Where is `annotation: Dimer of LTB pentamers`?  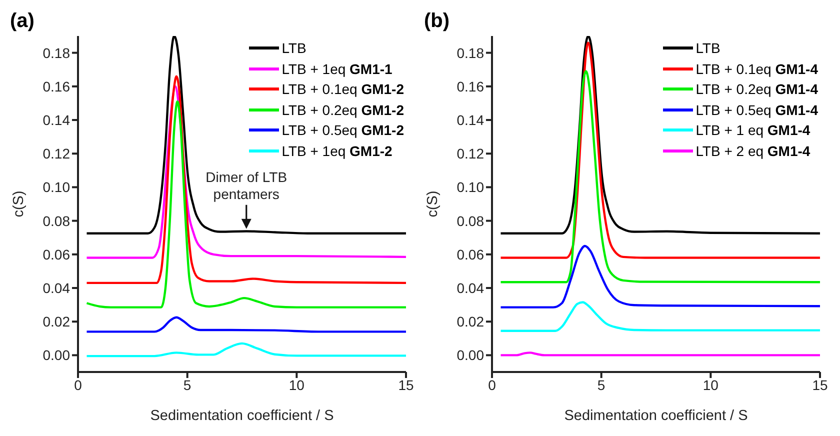
annotation: Dimer of LTB pentamers is located at coordinates (247, 185).